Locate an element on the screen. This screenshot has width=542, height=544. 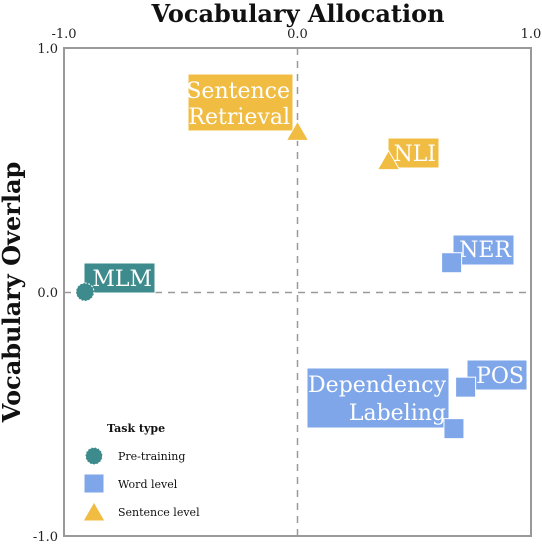
svg-text: POS is located at coordinates (500, 376).